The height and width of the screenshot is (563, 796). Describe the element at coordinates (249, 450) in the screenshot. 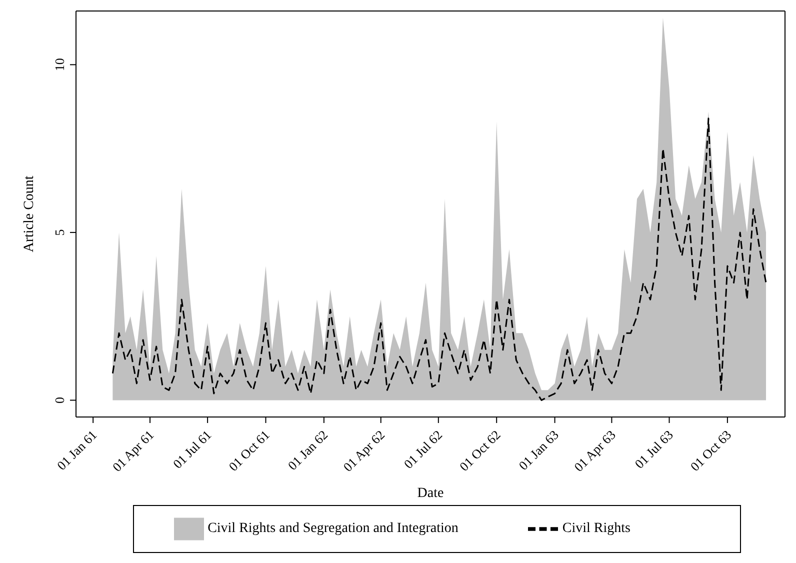

I see `x-tick-label: 01 Oct 61` at that location.